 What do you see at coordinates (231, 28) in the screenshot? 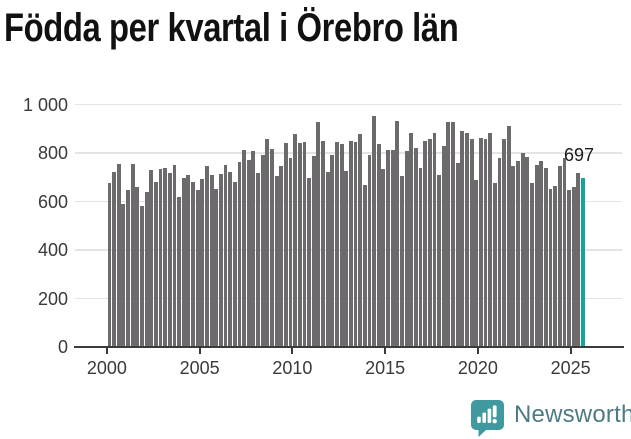
I see `chart-title: Födda per kvartal i Örebro län` at bounding box center [231, 28].